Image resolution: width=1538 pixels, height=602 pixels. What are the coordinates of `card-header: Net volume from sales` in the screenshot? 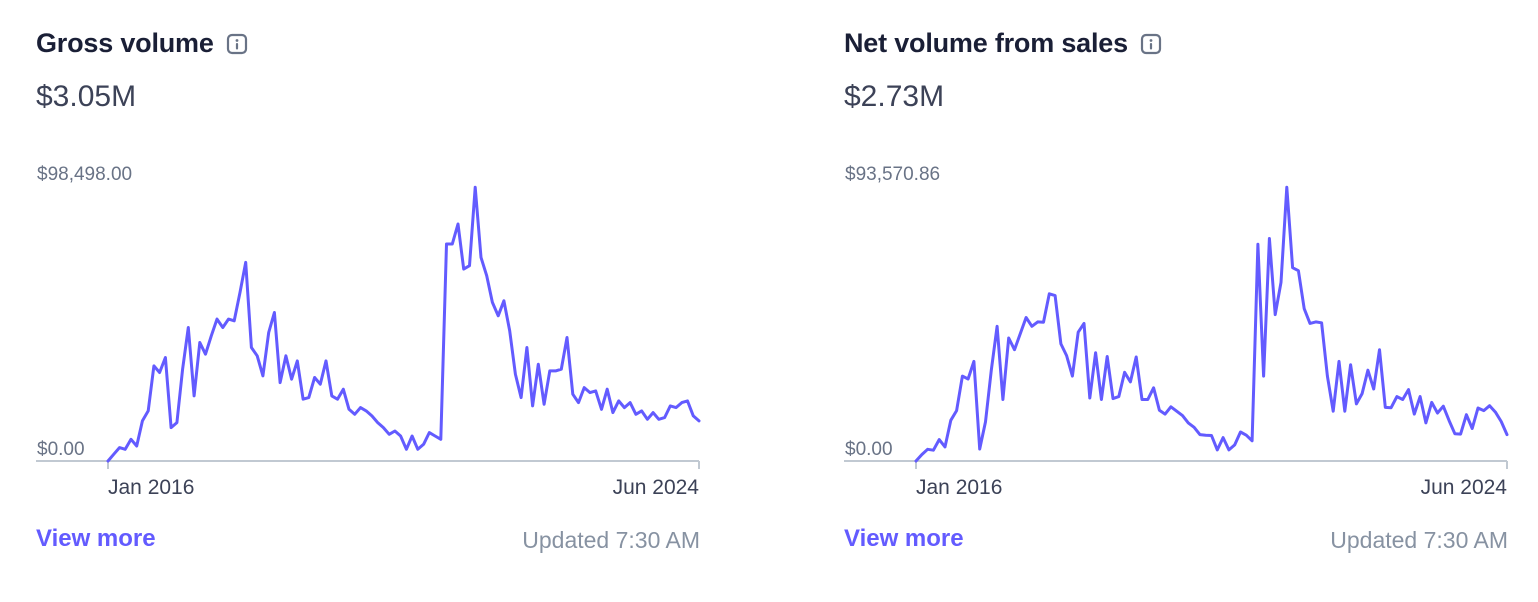 It's located at (1003, 43).